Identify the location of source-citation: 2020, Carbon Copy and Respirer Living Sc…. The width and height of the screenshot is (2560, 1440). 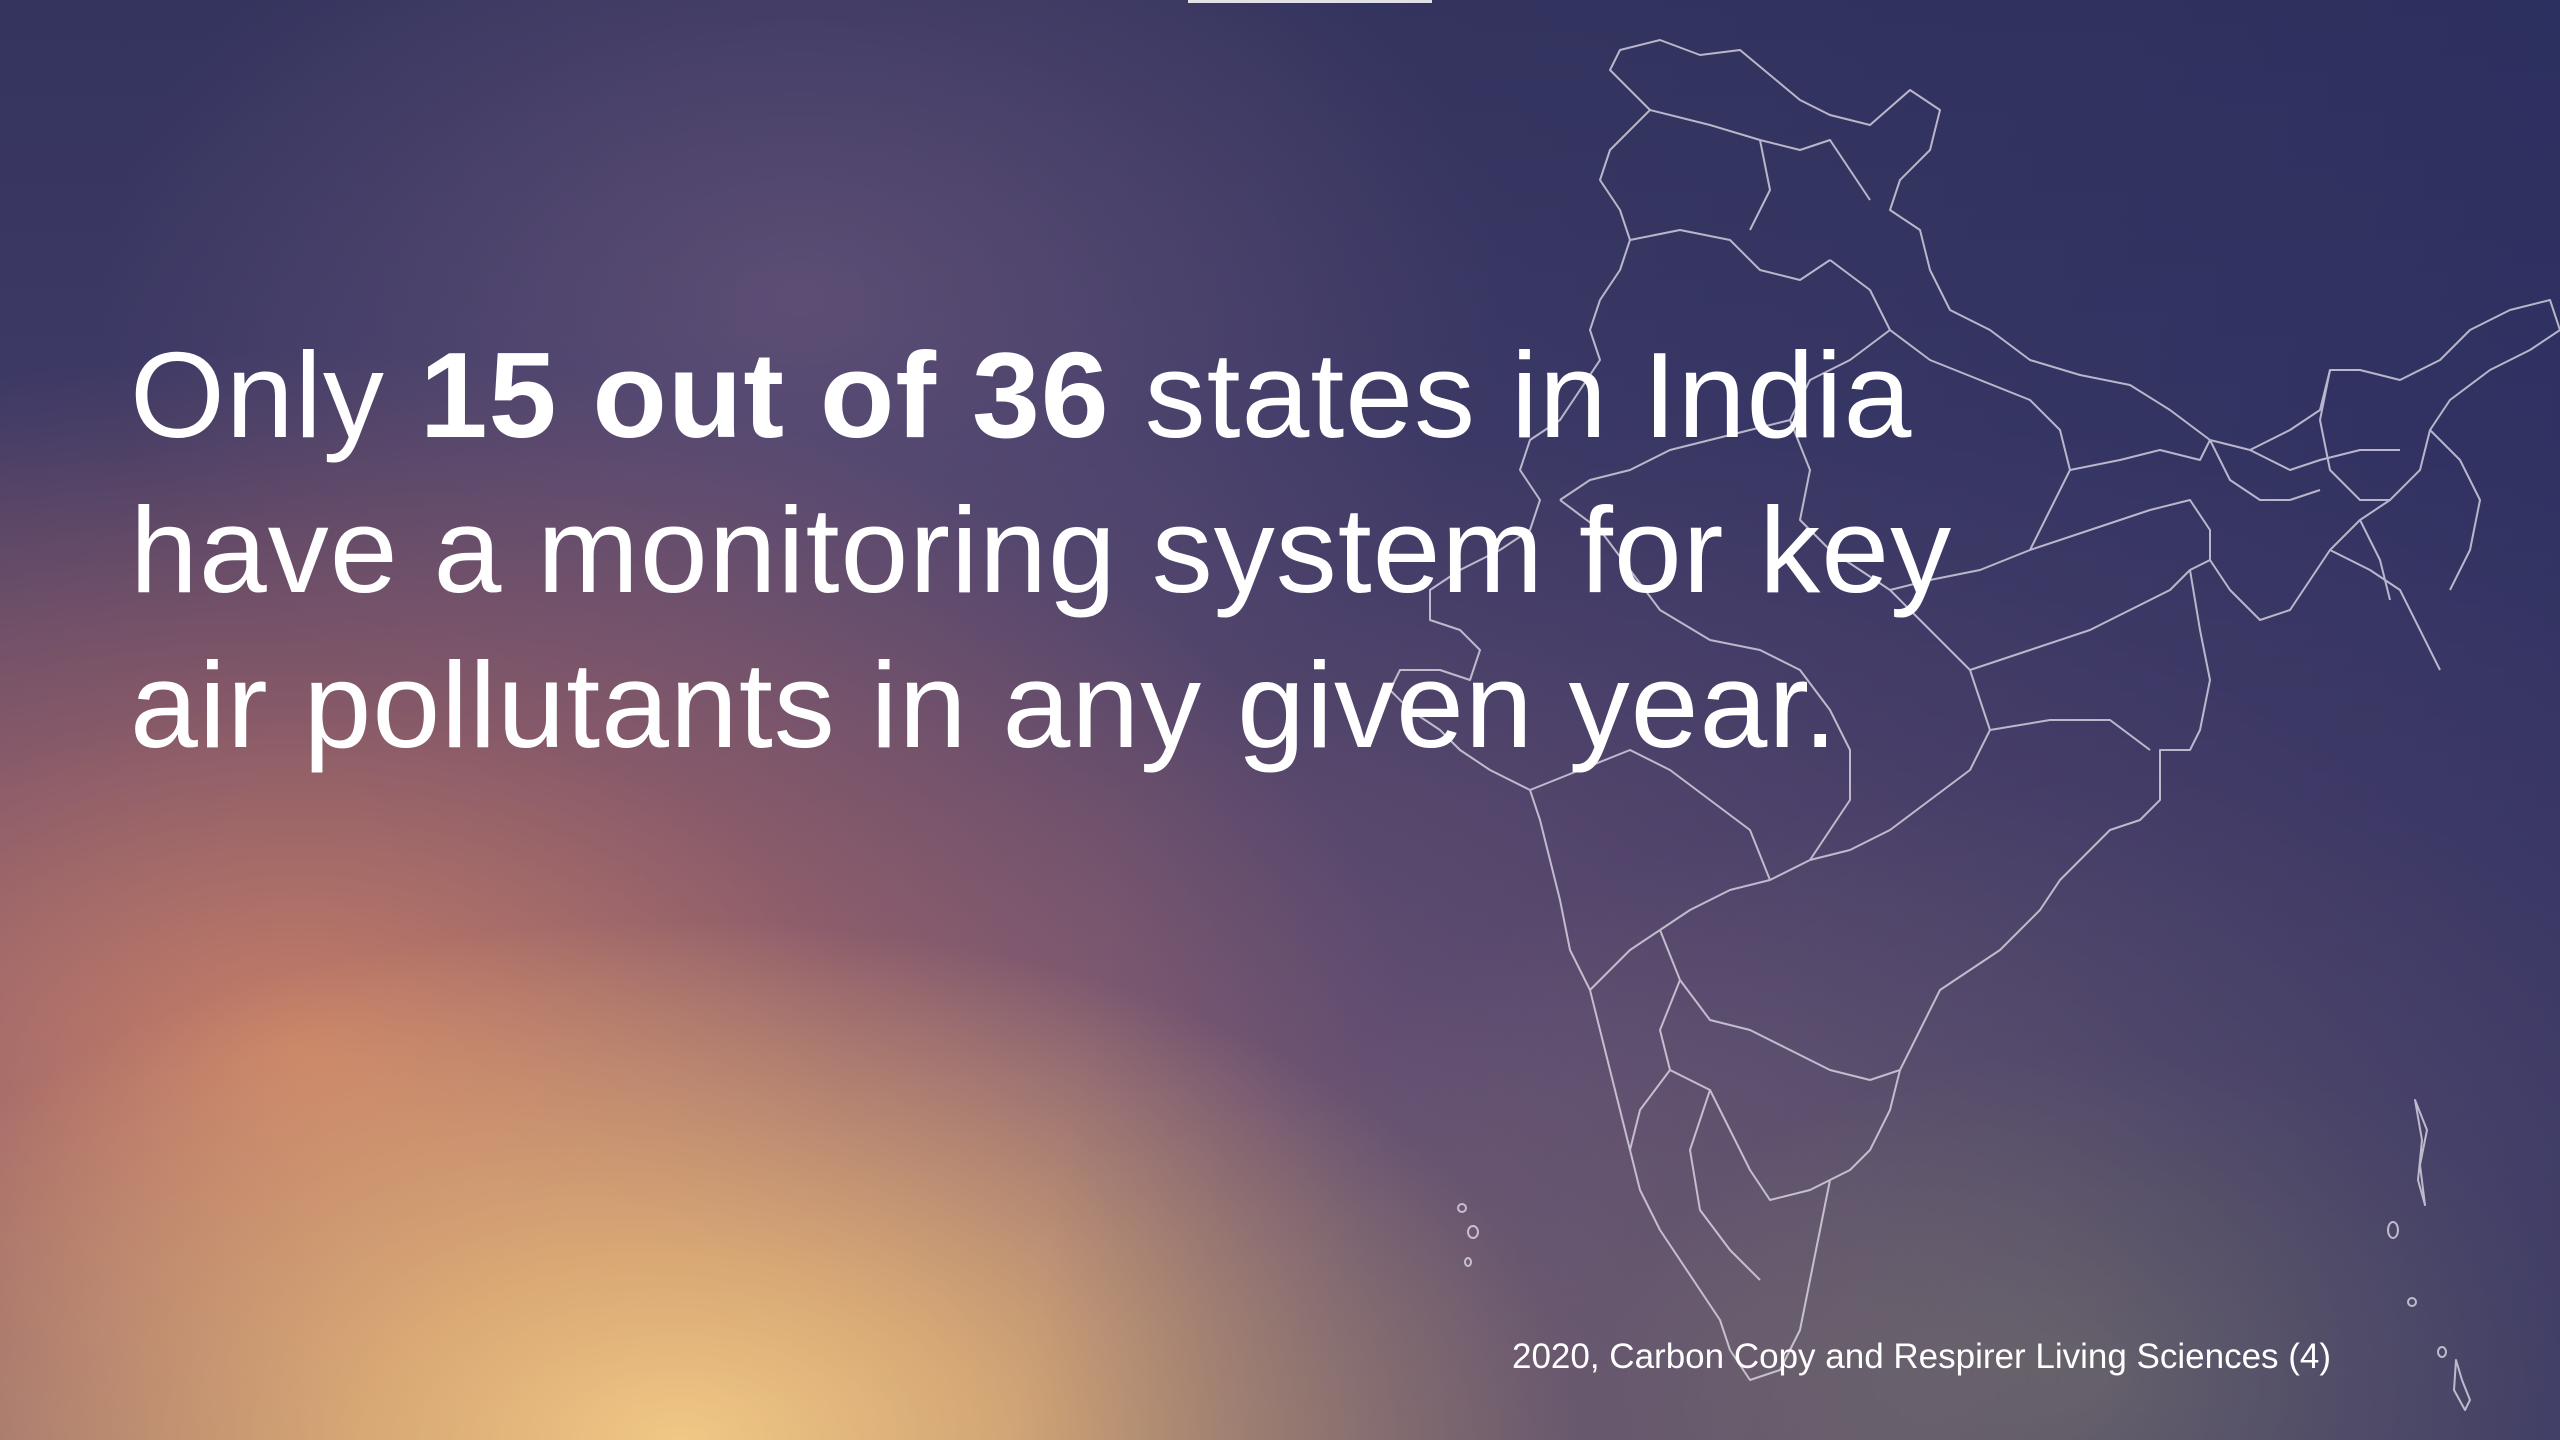
(1922, 1356).